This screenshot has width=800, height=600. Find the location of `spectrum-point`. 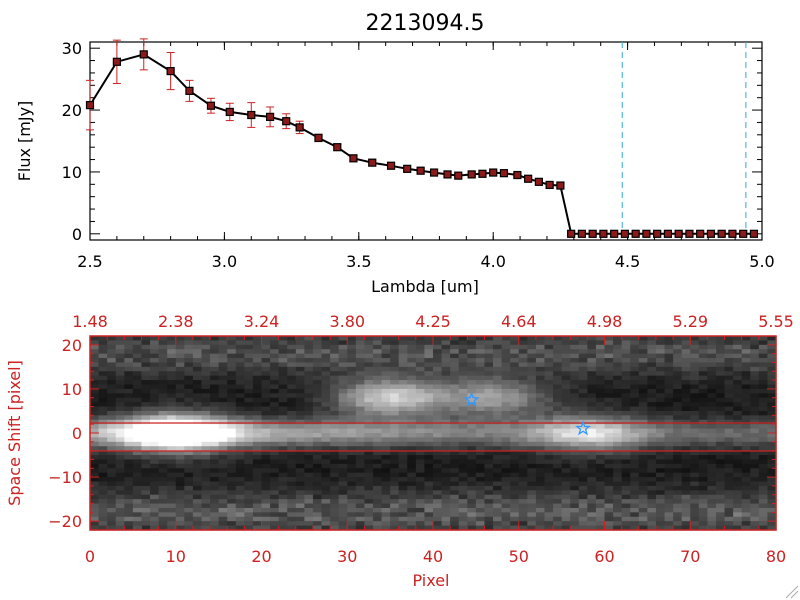

spectrum-point is located at coordinates (743, 233).